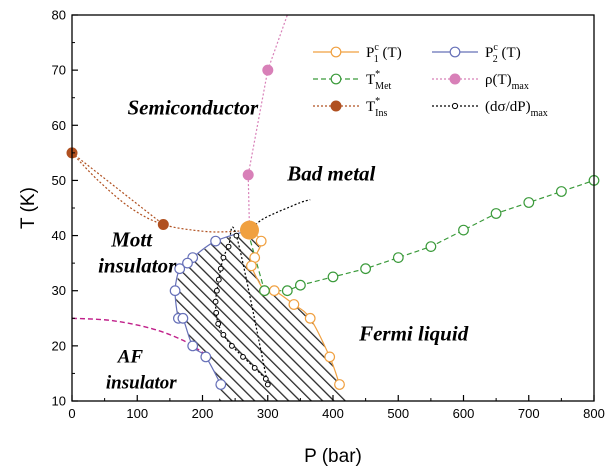 This screenshot has width=608, height=472. What do you see at coordinates (503, 53) in the screenshot?
I see `legend-label: Pc 2 (T)` at bounding box center [503, 53].